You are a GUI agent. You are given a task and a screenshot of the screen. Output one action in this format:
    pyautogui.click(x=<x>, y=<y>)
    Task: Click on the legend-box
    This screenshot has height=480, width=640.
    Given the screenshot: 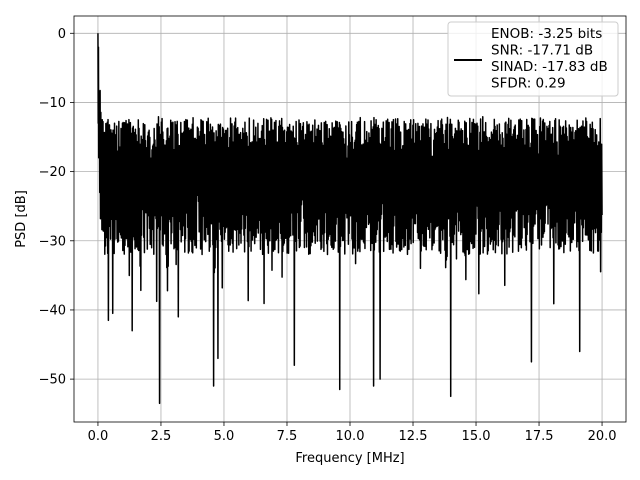 What is the action you would take?
    pyautogui.click(x=533, y=59)
    